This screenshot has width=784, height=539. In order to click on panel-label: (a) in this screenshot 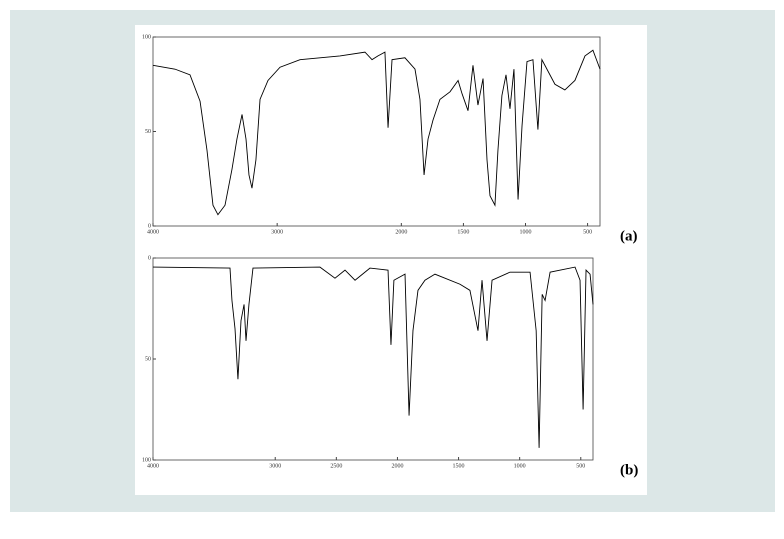, I will do `click(629, 236)`.